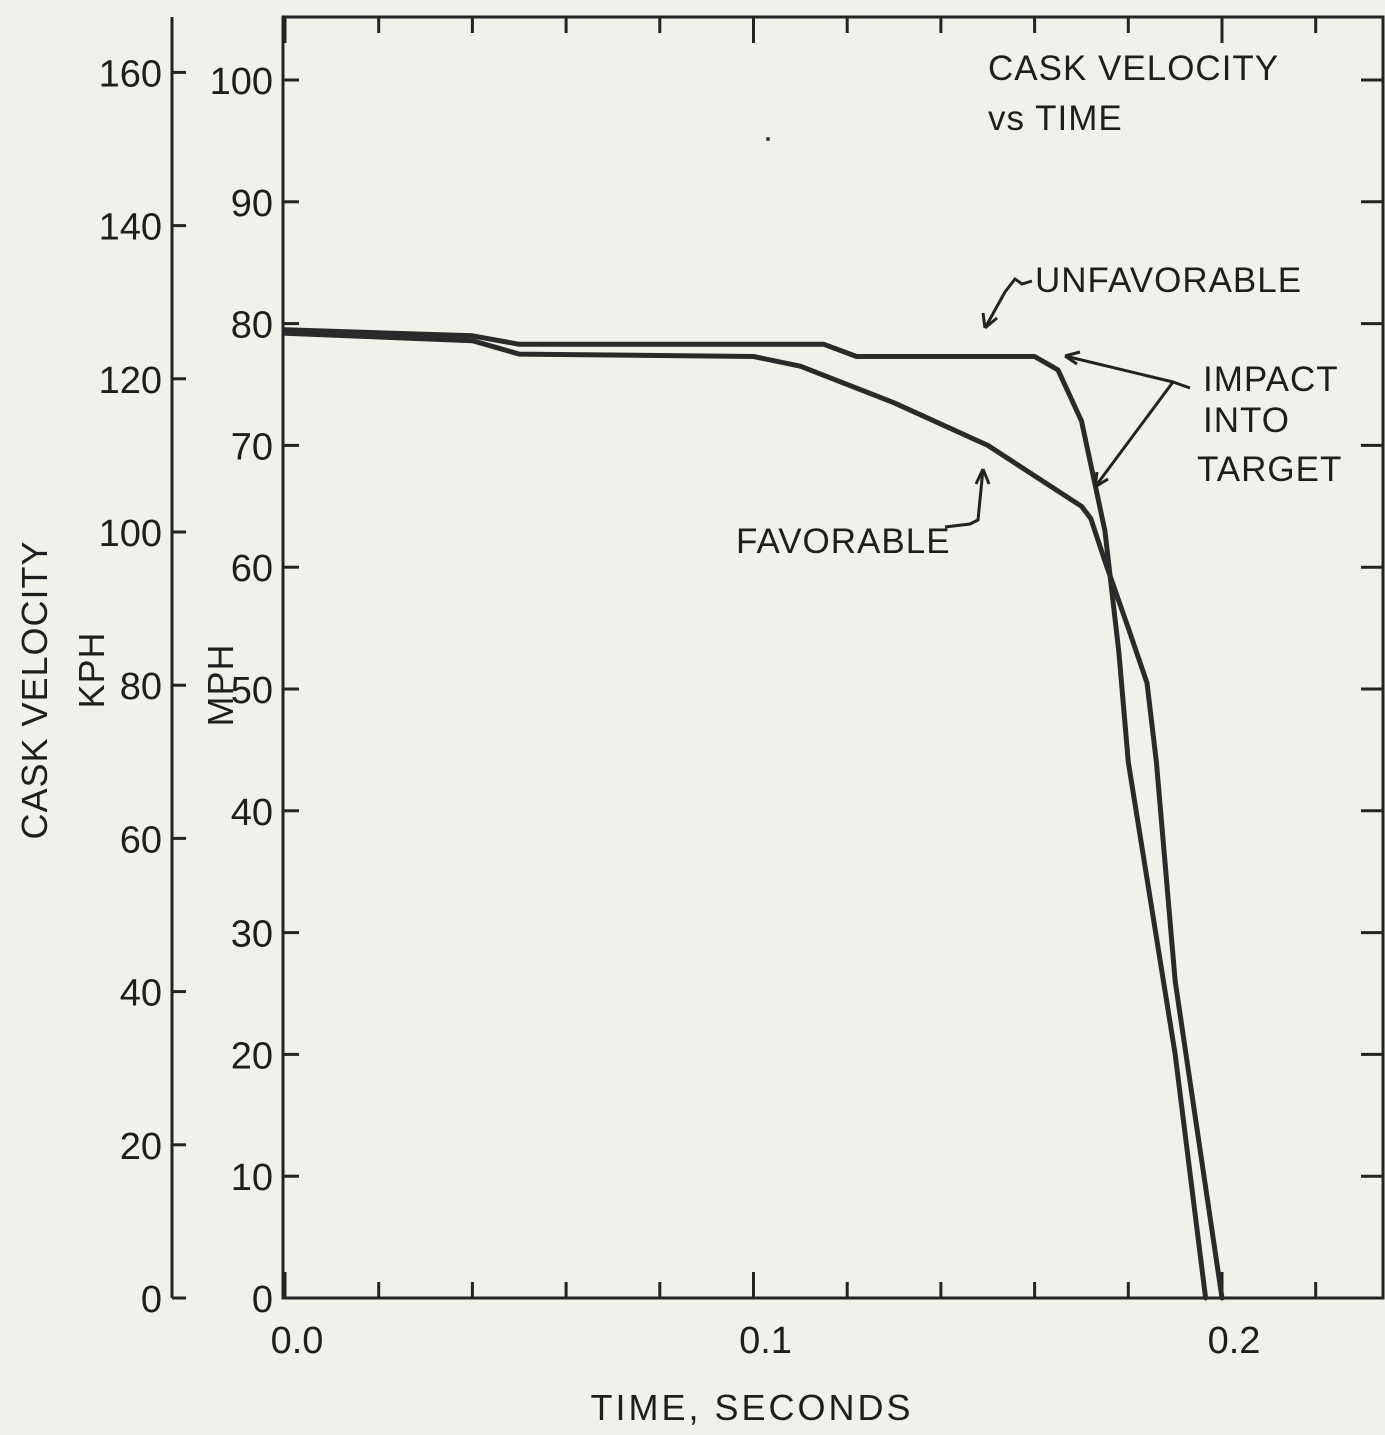 The image size is (1385, 1435). Describe the element at coordinates (1234, 1341) in the screenshot. I see `time-tick-label: 0.2` at that location.